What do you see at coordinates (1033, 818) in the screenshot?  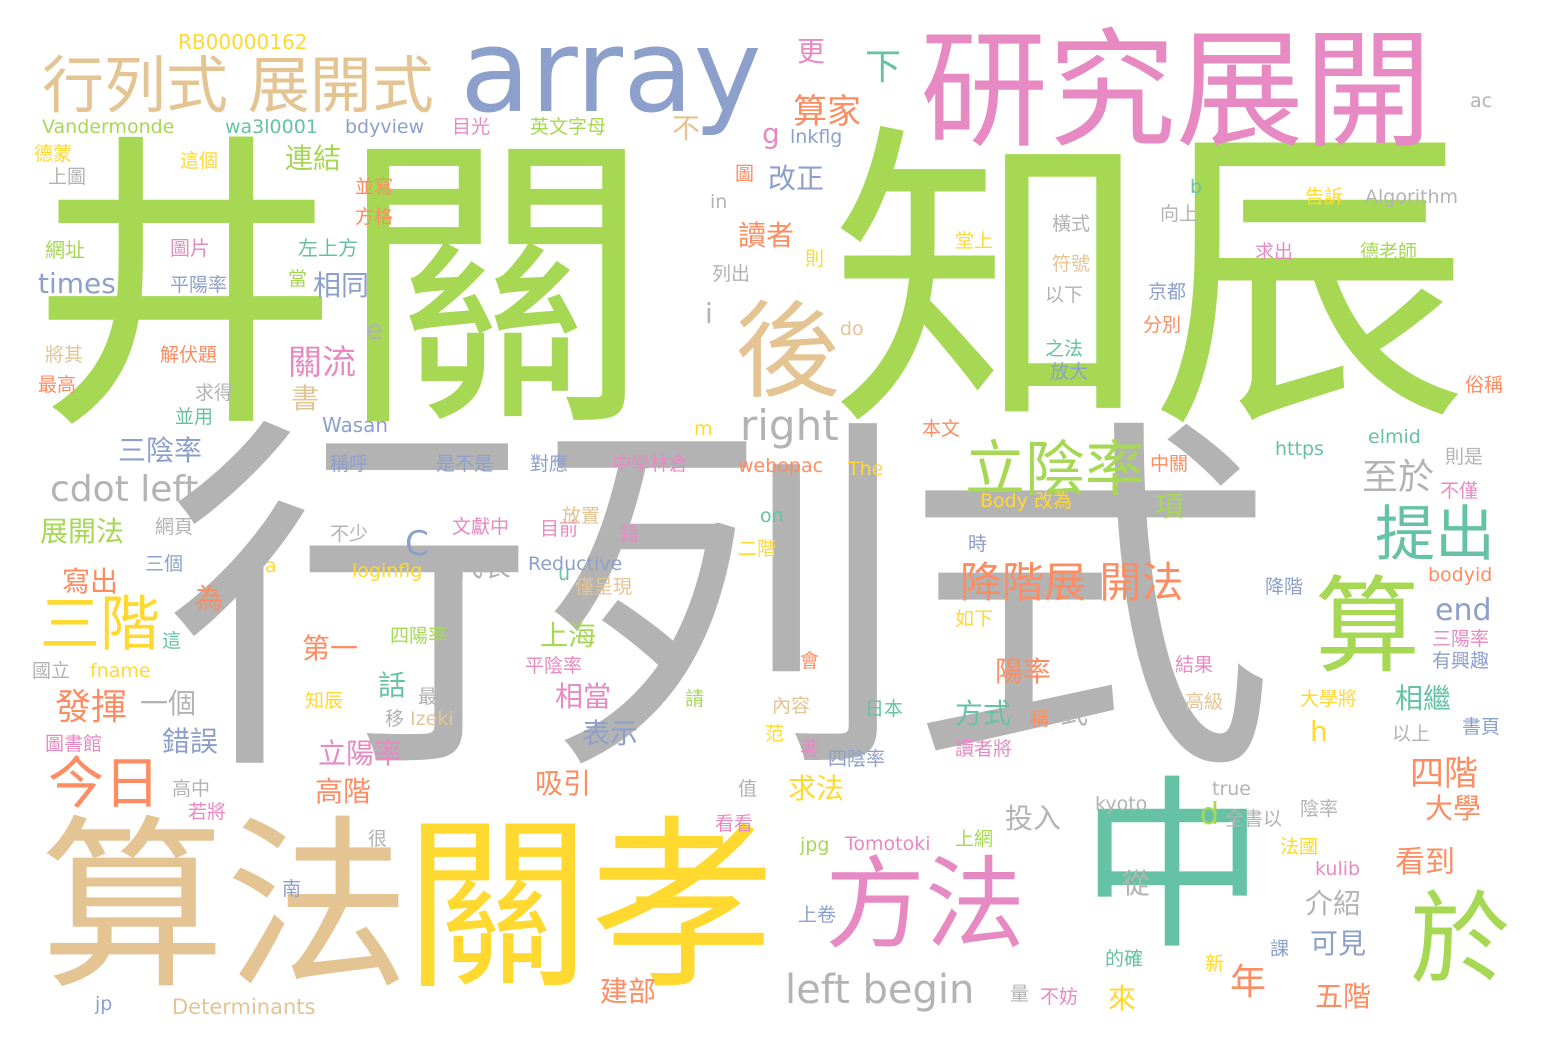 I see `word-cloud-word: 投入` at bounding box center [1033, 818].